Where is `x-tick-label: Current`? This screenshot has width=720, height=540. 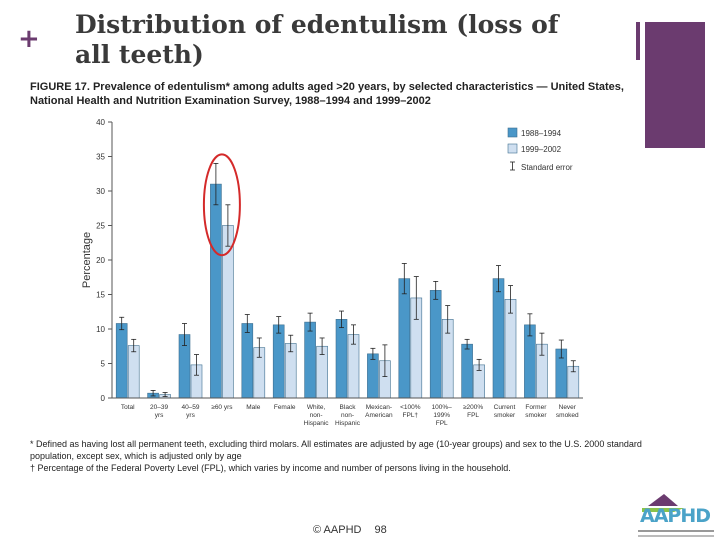 x-tick-label: Current is located at coordinates (505, 407).